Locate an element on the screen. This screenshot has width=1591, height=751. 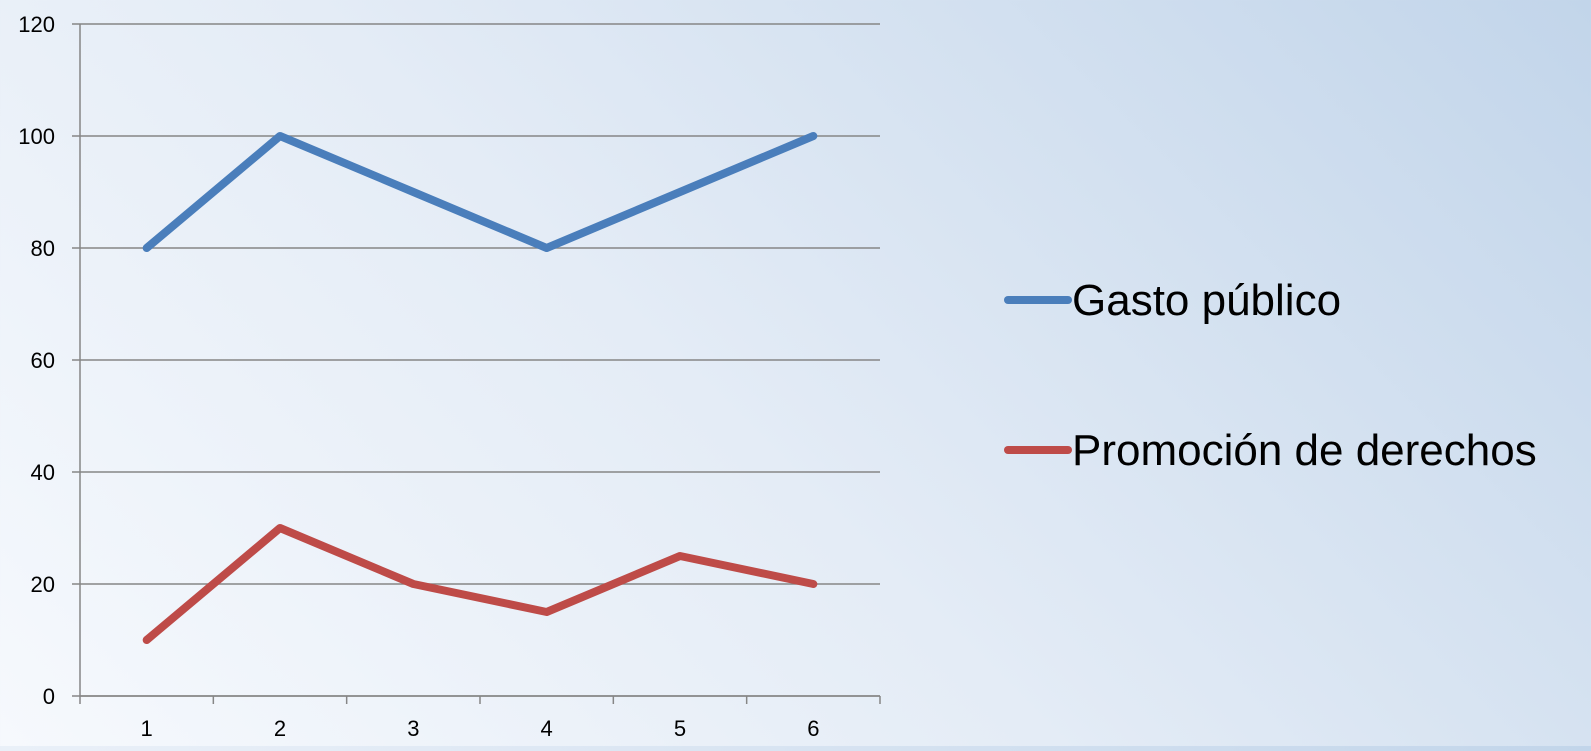
x-tick-label: 4 is located at coordinates (547, 728).